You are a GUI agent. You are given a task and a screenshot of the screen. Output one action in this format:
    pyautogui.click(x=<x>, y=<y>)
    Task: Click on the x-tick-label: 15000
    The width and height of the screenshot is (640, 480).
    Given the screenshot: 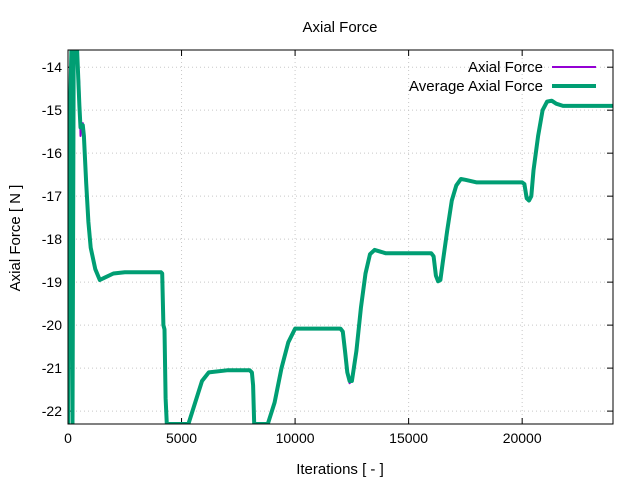 What is the action you would take?
    pyautogui.click(x=408, y=438)
    